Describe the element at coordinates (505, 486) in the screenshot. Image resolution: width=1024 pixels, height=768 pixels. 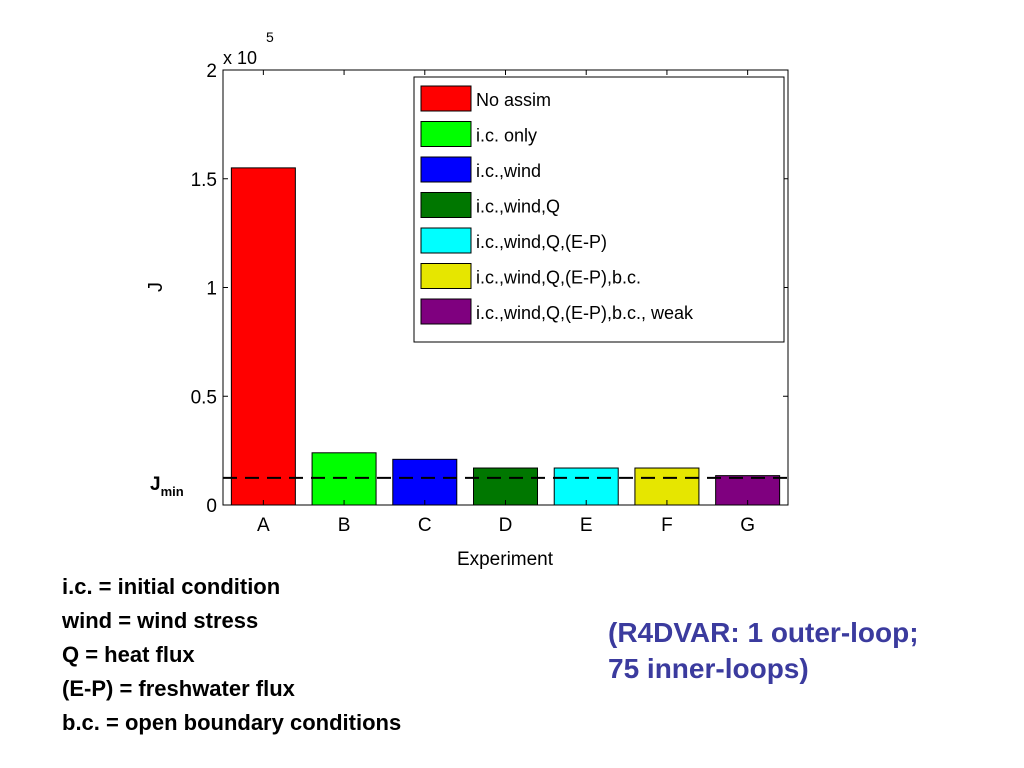
I see `bar-d` at that location.